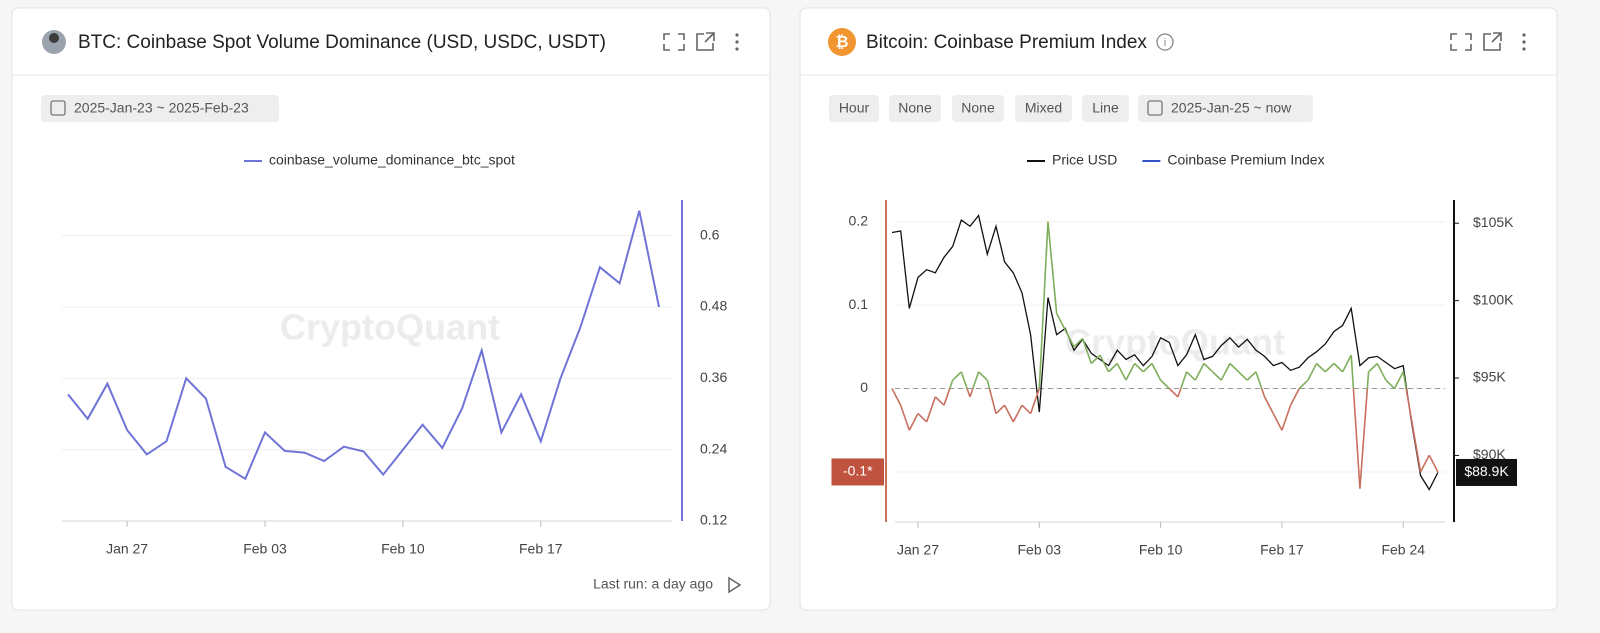  I want to click on y-tick-label: 0.12, so click(713, 520).